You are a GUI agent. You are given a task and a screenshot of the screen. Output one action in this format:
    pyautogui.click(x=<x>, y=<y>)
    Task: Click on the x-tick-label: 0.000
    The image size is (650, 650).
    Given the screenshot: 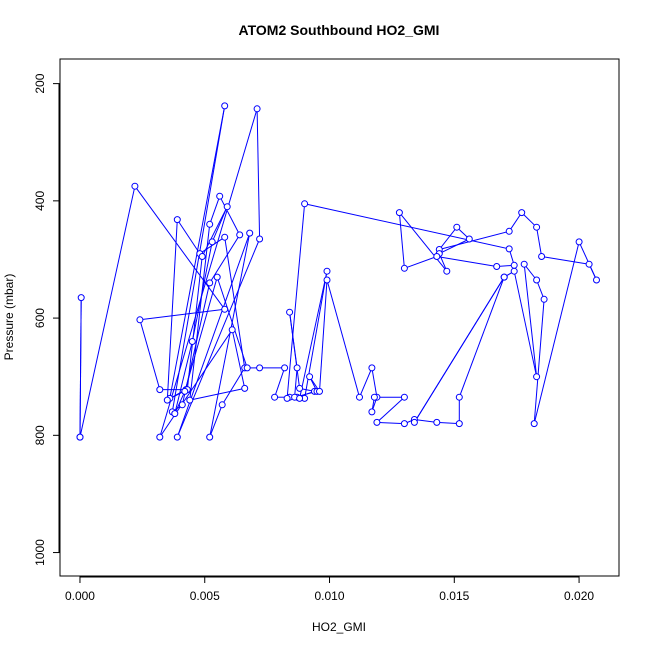 What is the action you would take?
    pyautogui.click(x=80, y=596)
    